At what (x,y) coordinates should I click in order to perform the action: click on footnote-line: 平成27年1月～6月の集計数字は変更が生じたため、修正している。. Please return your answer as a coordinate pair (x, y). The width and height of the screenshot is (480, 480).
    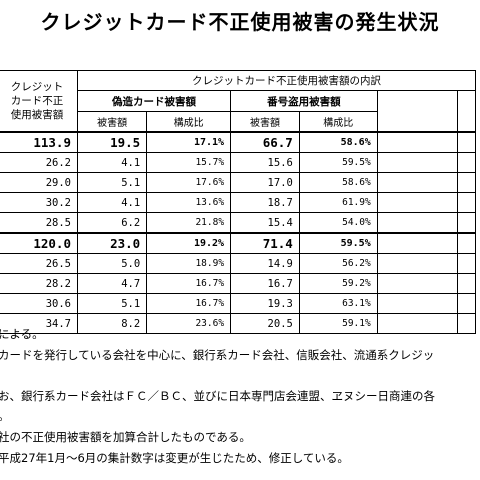
    Looking at the image, I should click on (174, 457).